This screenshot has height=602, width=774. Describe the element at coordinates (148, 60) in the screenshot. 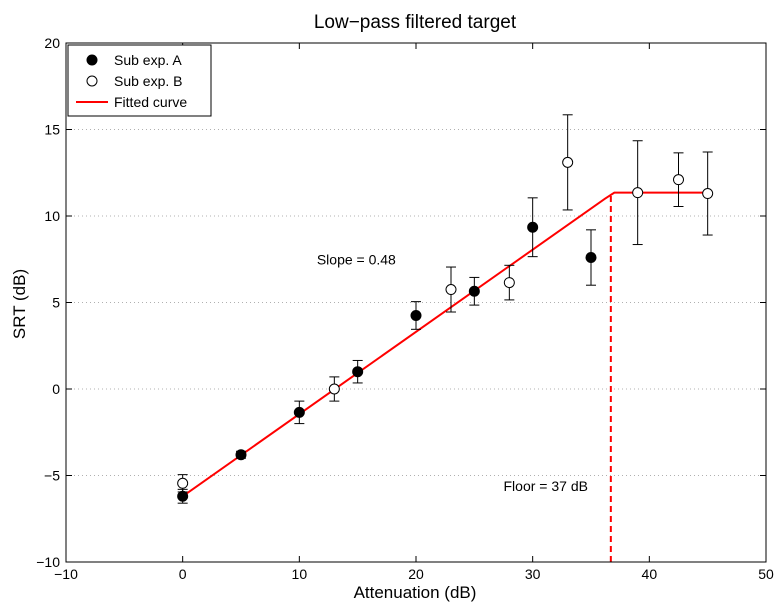

I see `legend-label: Sub exp. A` at that location.